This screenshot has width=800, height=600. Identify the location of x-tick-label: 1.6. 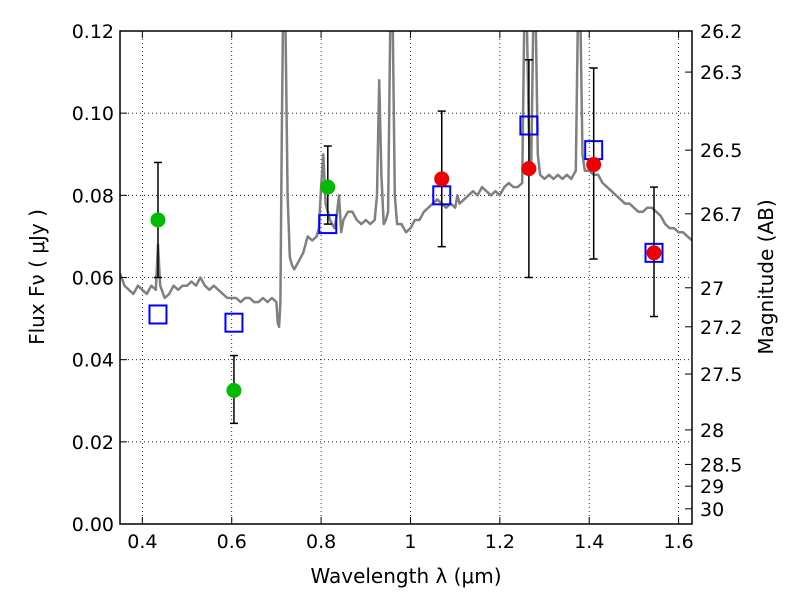
(678, 542).